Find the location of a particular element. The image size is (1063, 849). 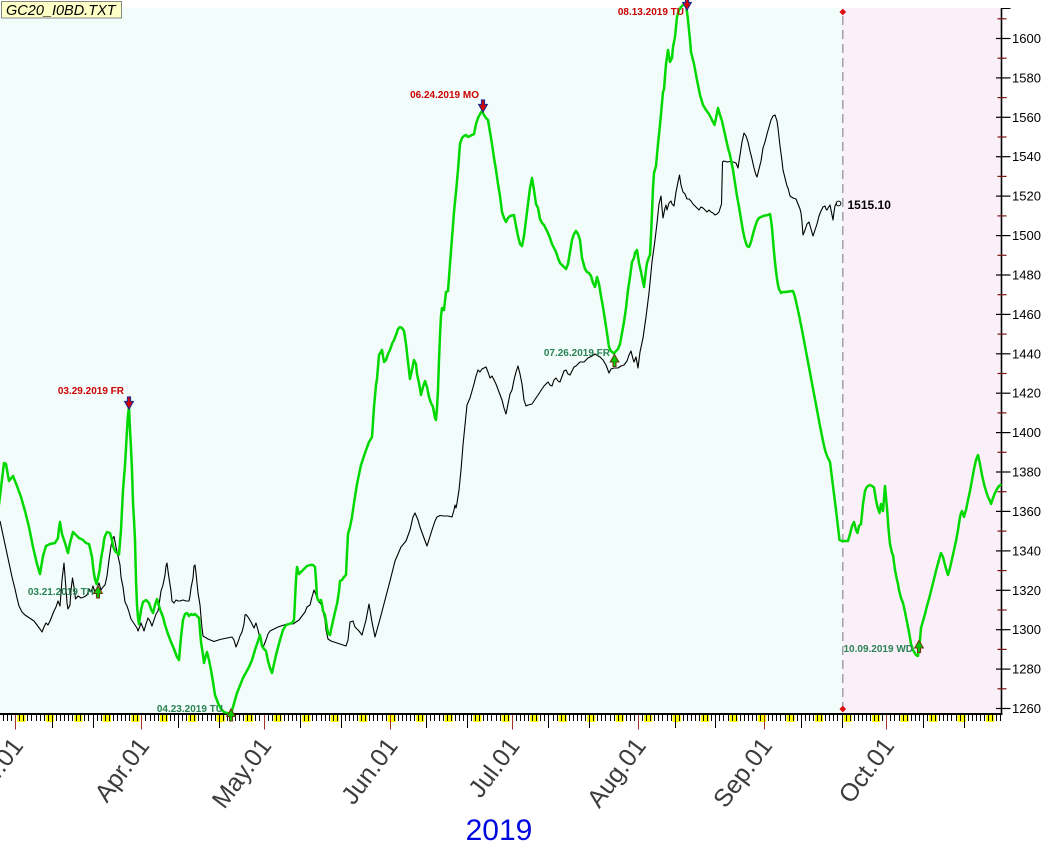

svg-text: 1460 is located at coordinates (1026, 314).